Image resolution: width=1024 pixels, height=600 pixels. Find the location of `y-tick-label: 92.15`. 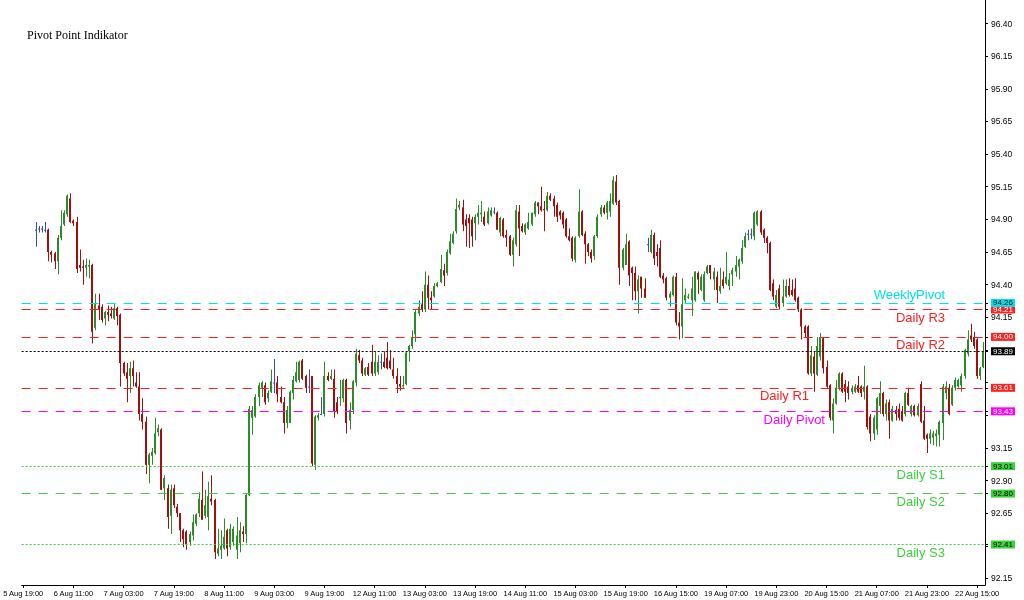

y-tick-label: 92.15 is located at coordinates (1002, 578).